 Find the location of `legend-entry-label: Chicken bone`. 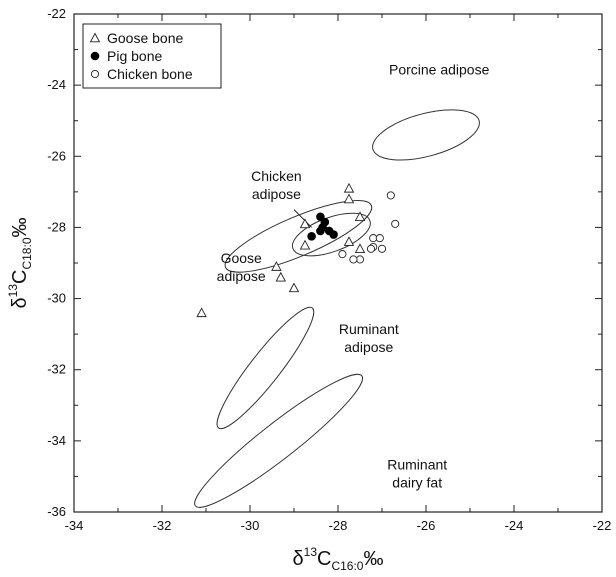

legend-entry-label: Chicken bone is located at coordinates (150, 74).